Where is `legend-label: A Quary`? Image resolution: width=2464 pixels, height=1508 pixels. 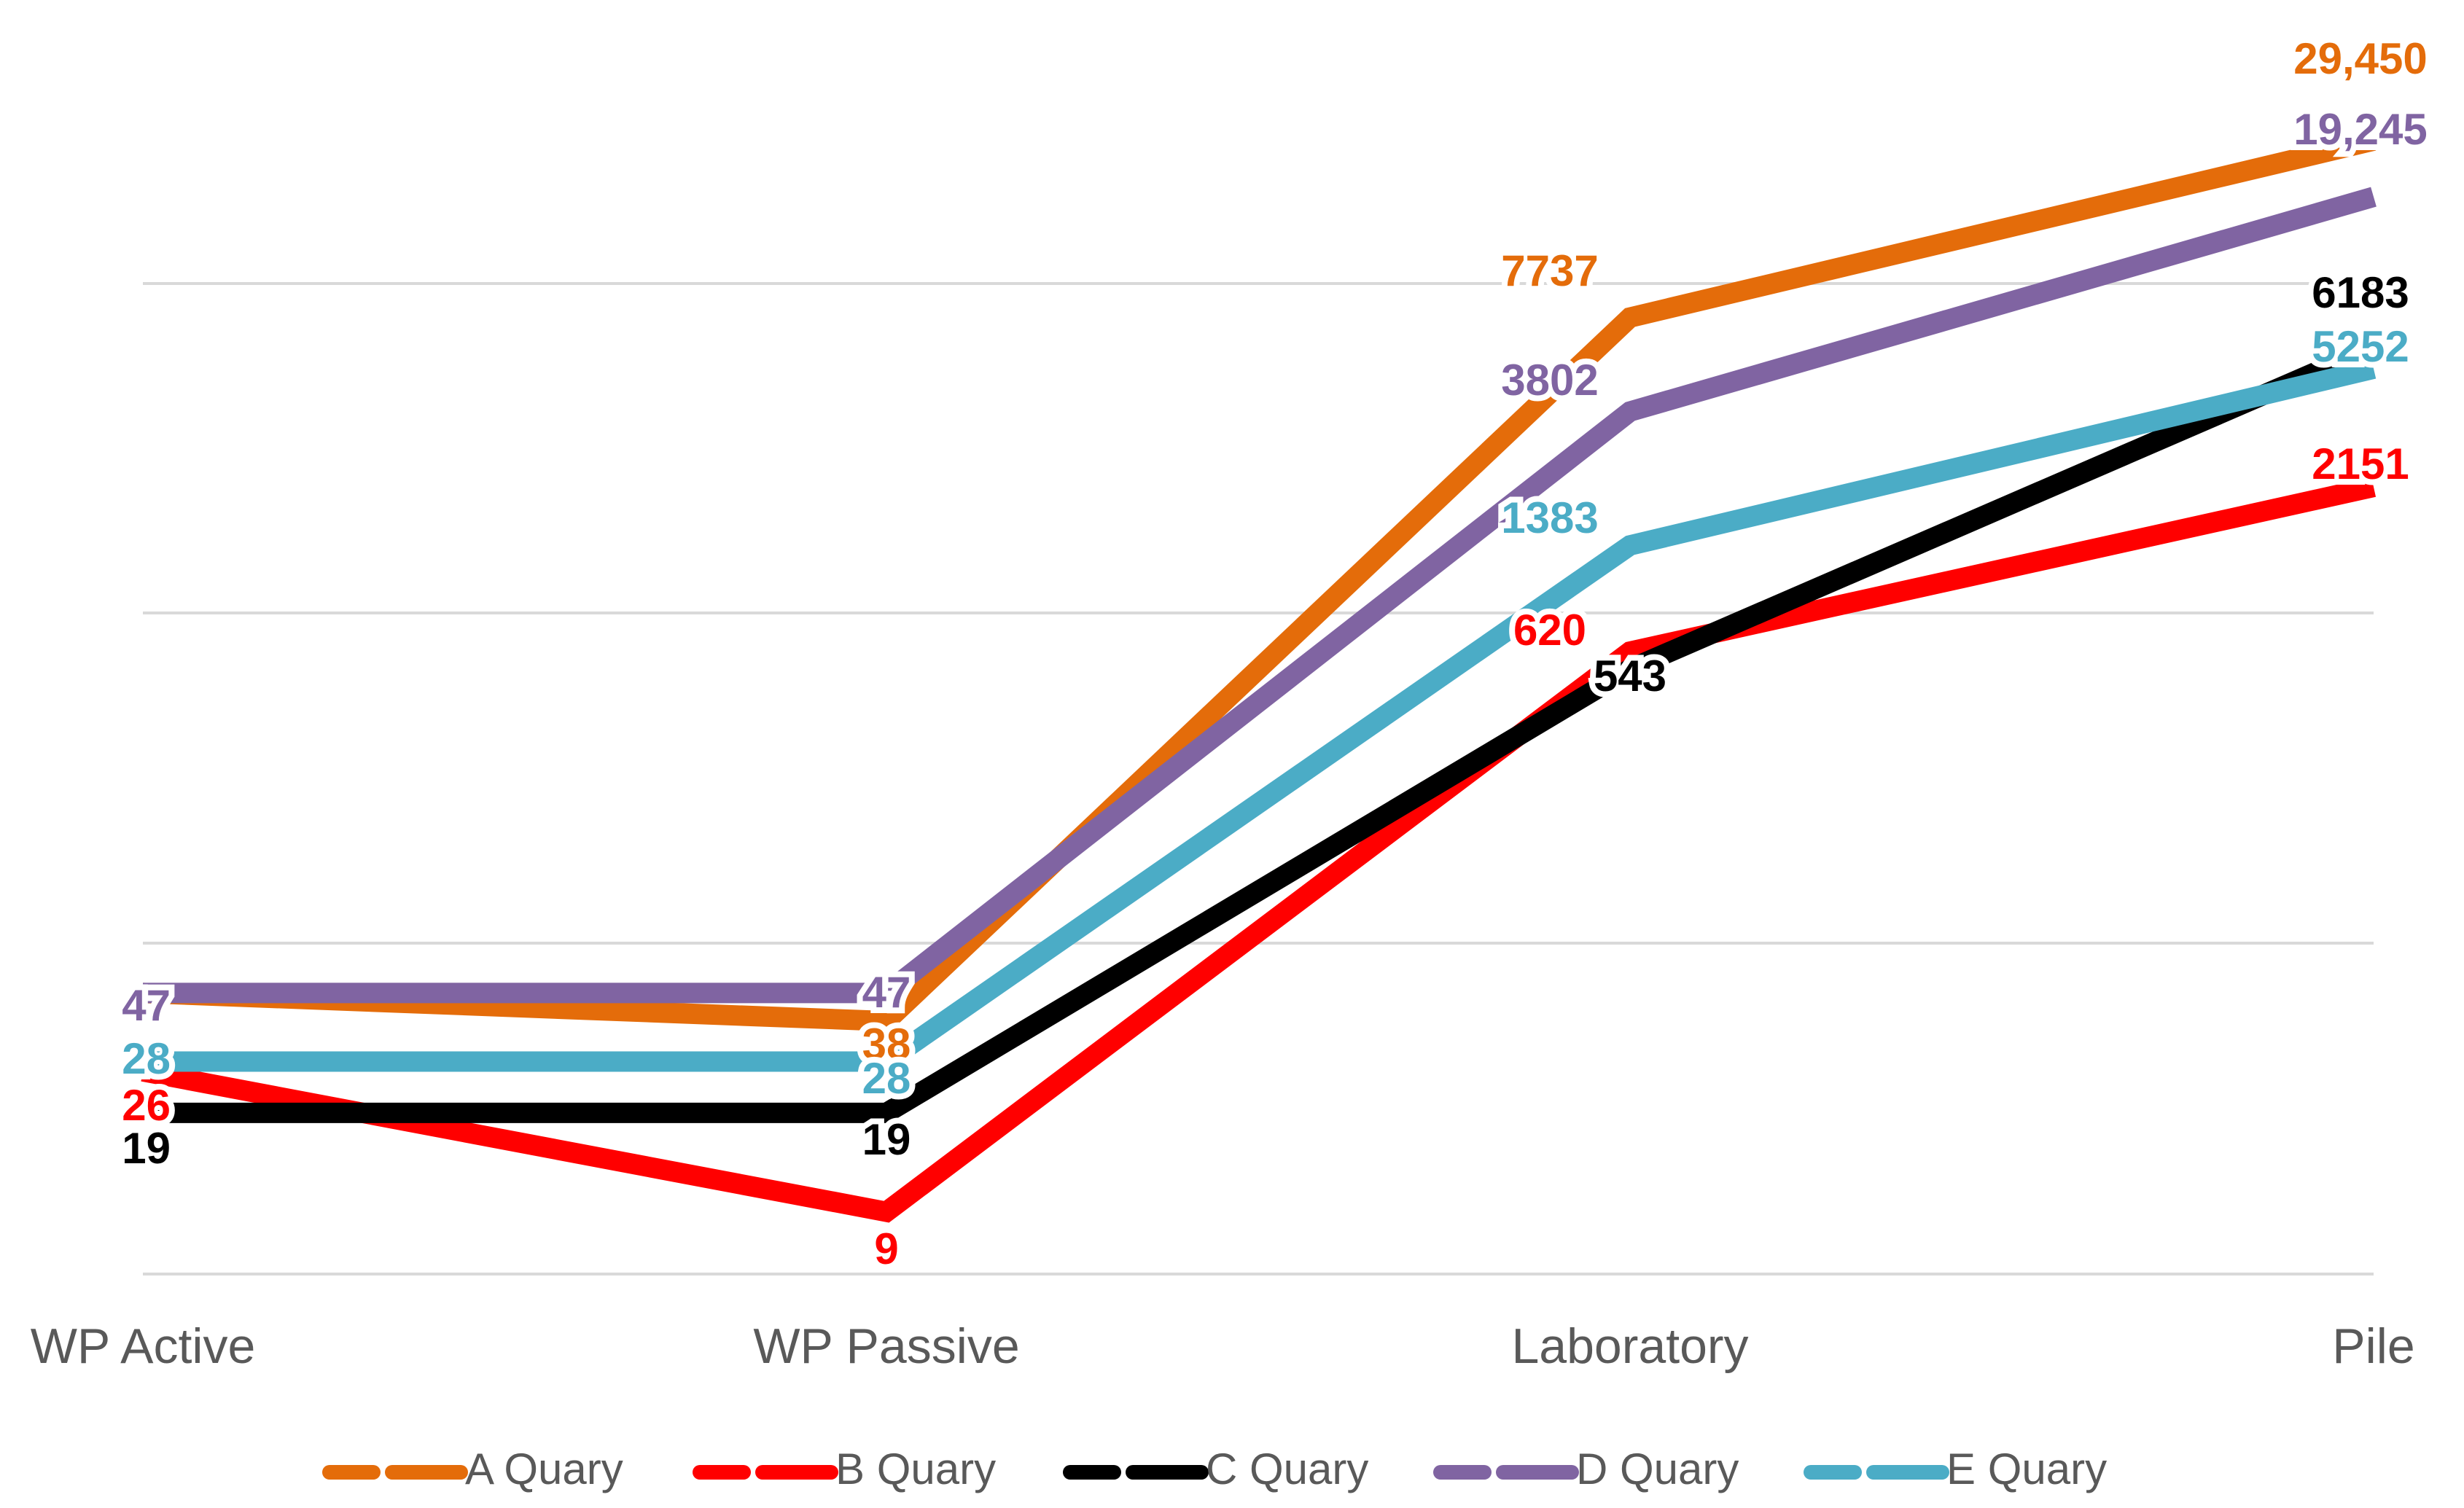
legend-label: A Quary is located at coordinates (544, 1469).